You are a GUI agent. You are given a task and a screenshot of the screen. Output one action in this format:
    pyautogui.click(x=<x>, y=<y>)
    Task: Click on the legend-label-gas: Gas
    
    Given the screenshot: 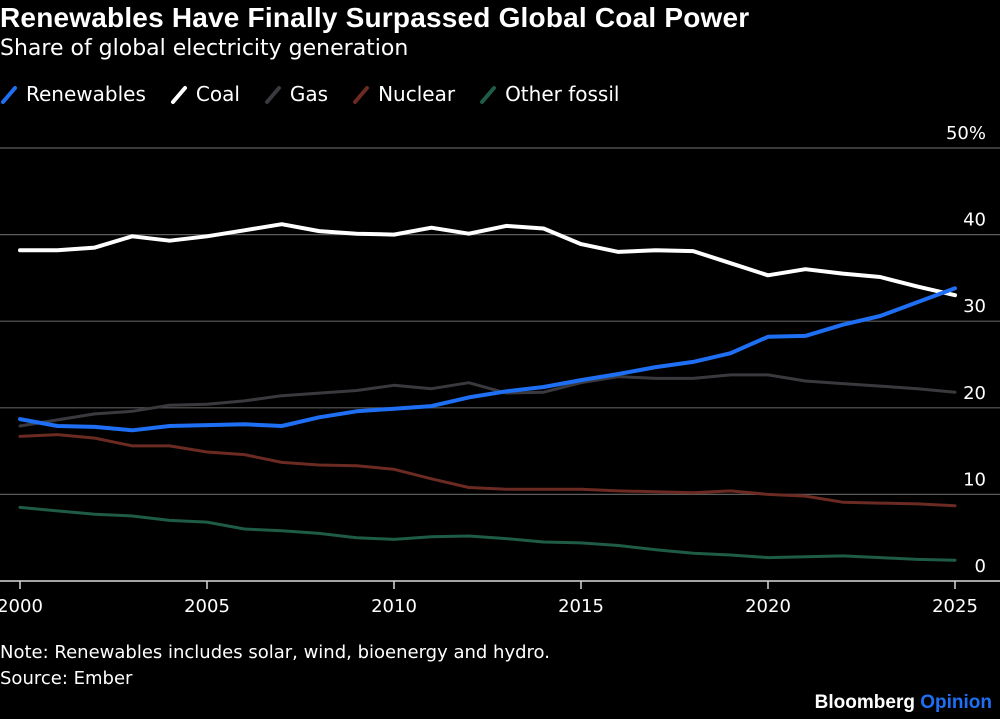 What is the action you would take?
    pyautogui.click(x=309, y=94)
    